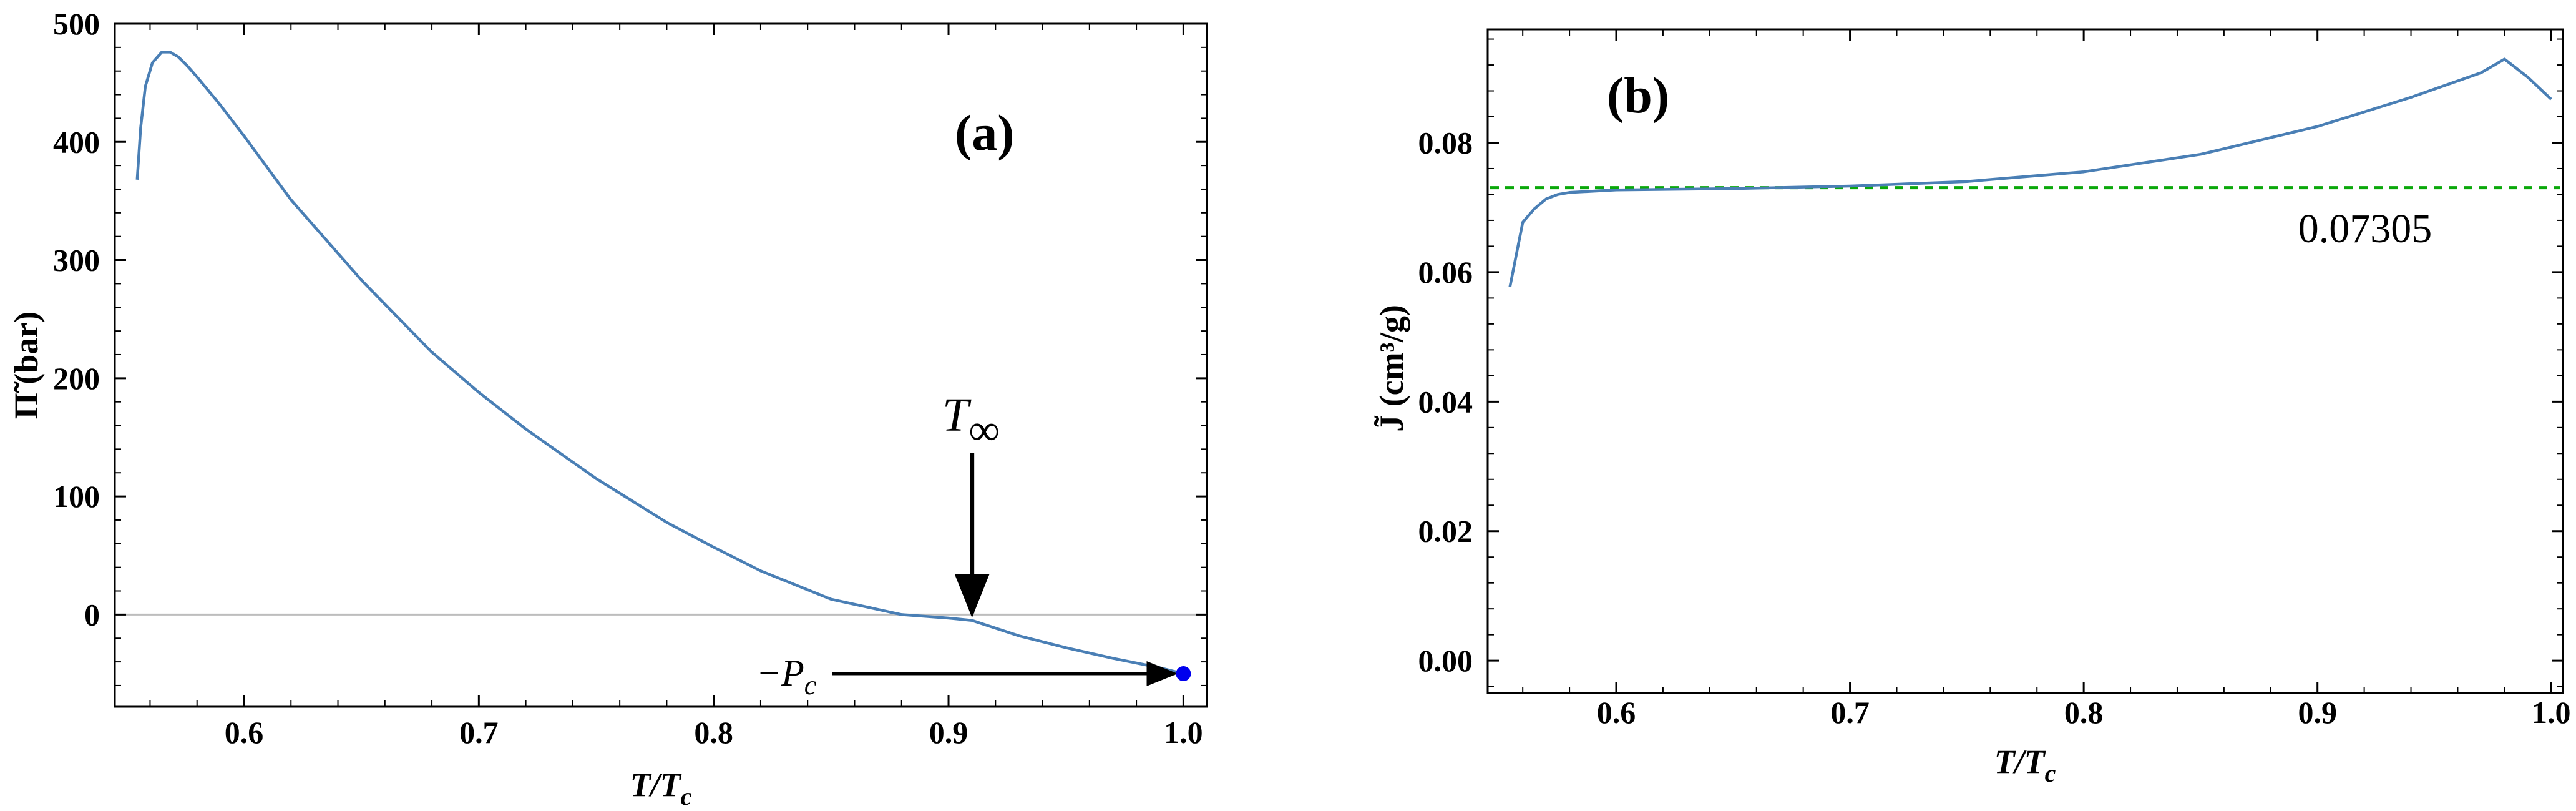 The width and height of the screenshot is (2576, 811). I want to click on y-tick-label: 0.00, so click(1445, 661).